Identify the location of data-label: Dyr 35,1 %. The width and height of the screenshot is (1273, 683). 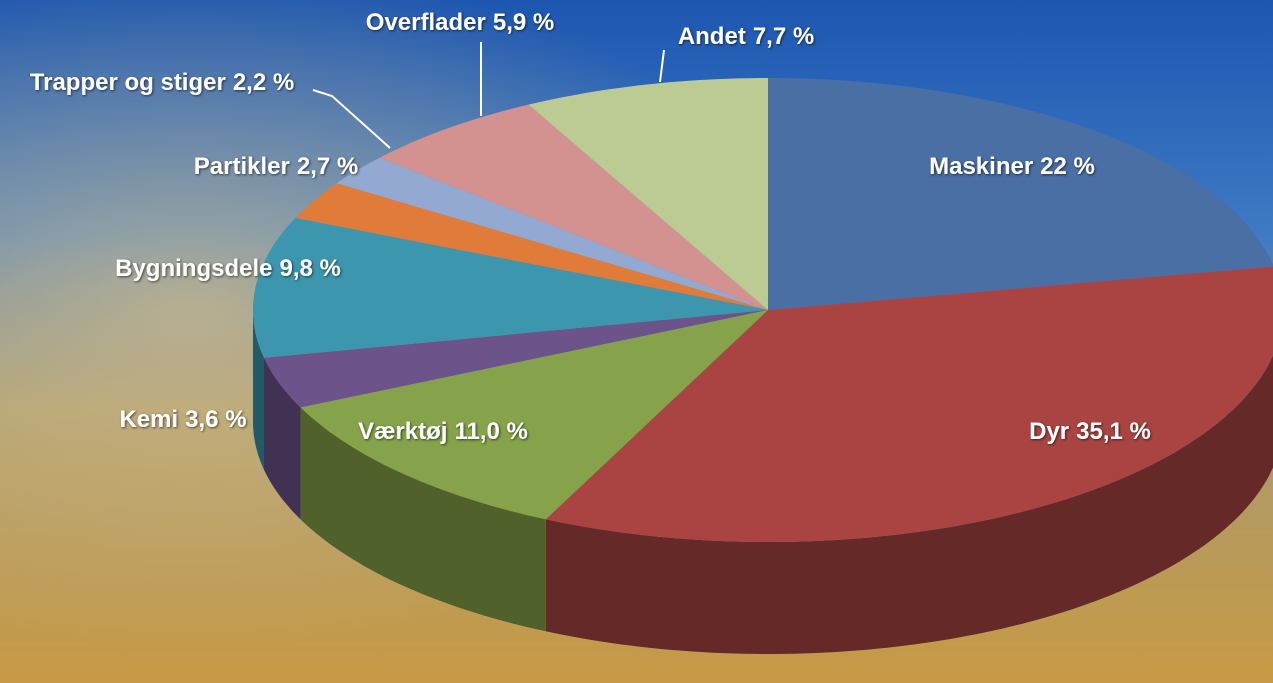
(1090, 431).